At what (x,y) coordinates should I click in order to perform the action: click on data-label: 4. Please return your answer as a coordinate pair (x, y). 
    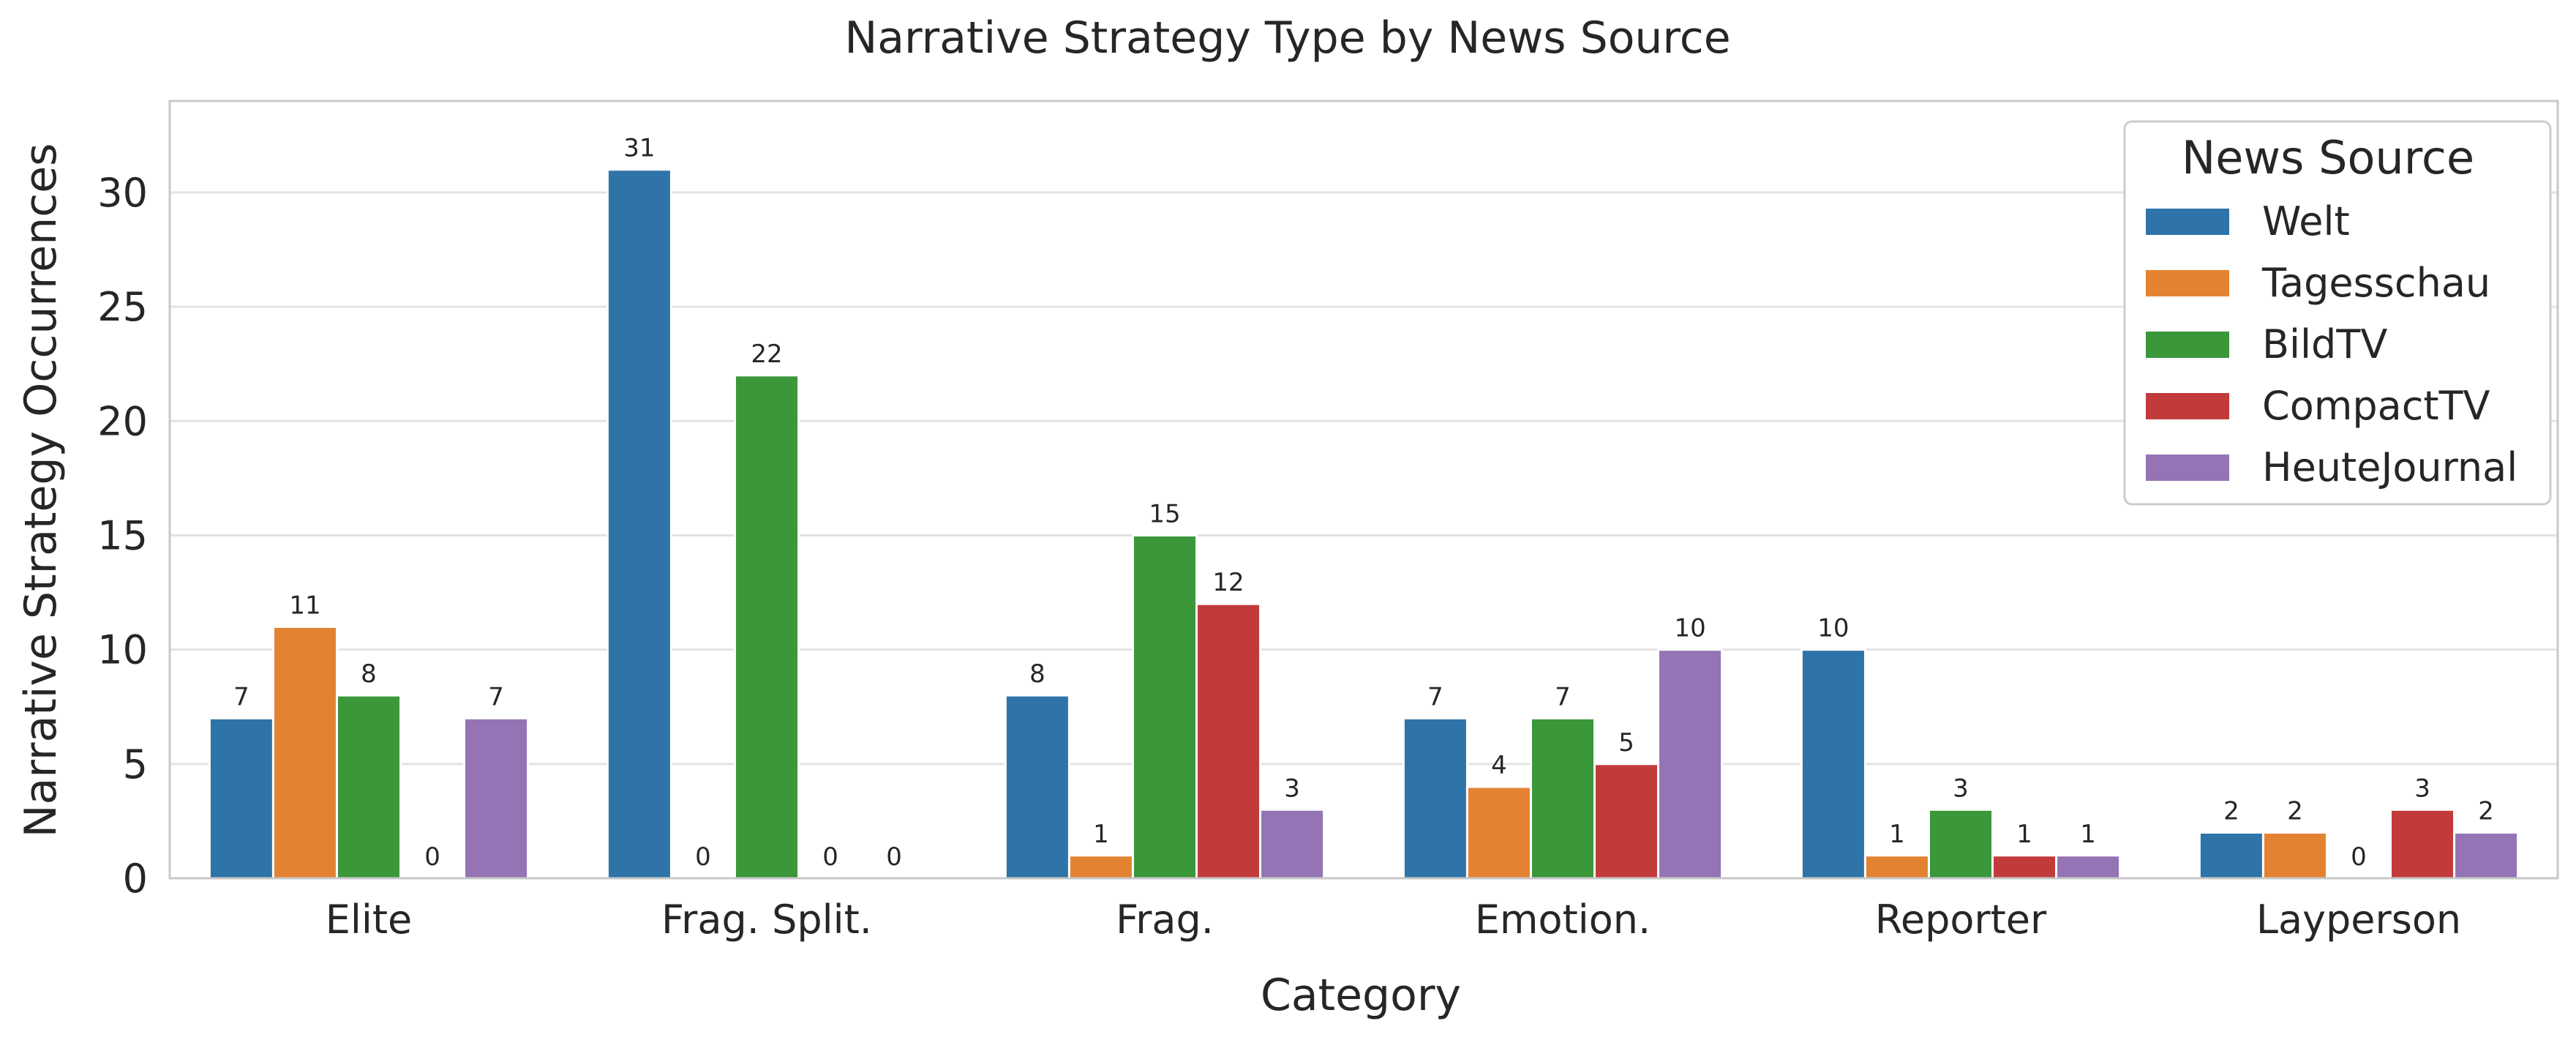
    Looking at the image, I should click on (1499, 765).